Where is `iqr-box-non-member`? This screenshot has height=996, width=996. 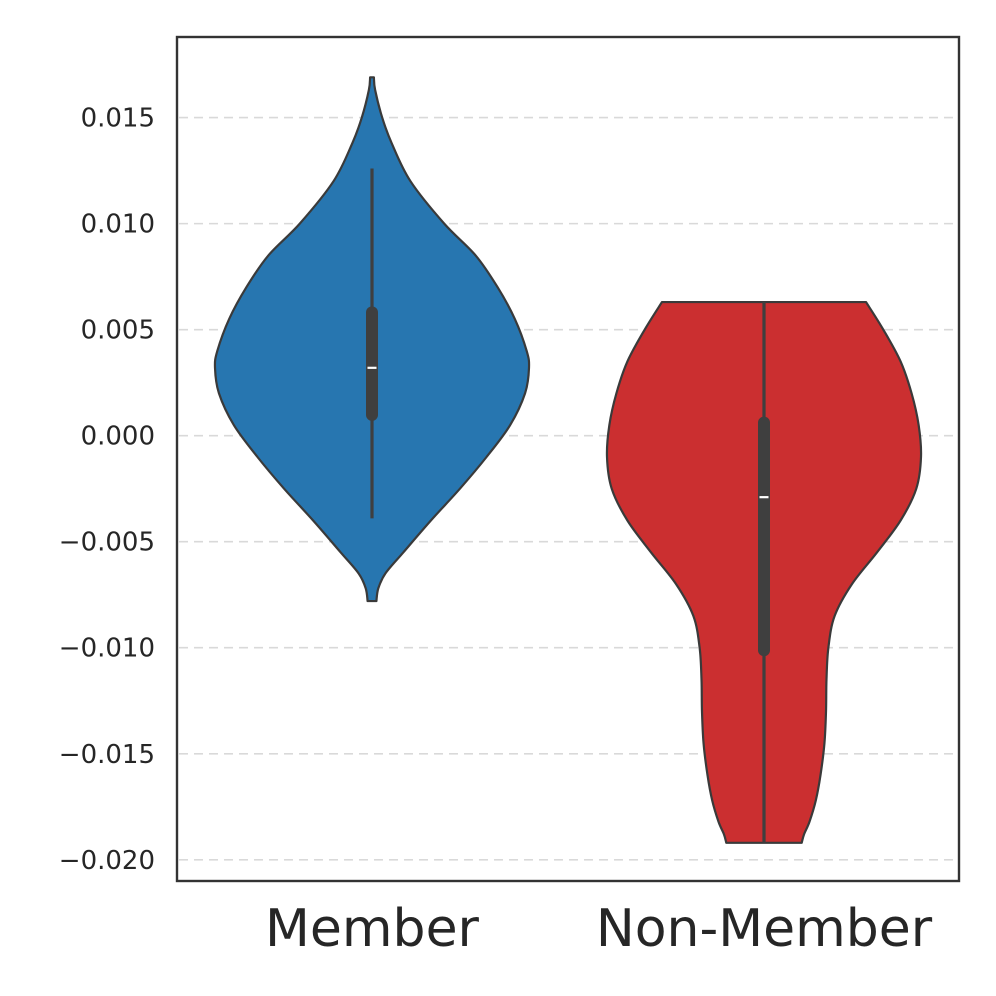 iqr-box-non-member is located at coordinates (764, 536).